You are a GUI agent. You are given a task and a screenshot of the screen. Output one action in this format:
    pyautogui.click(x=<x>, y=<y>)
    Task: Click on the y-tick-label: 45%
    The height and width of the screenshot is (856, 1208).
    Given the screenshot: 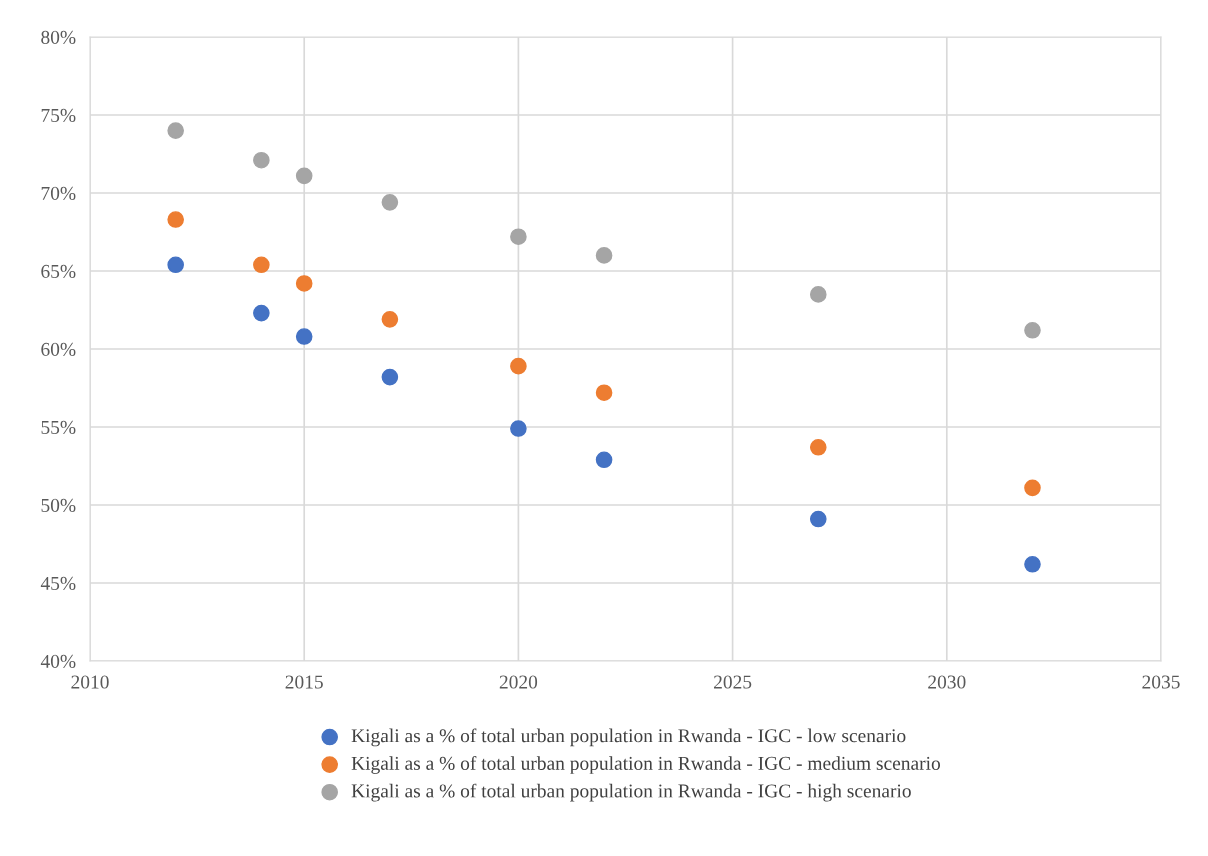 What is the action you would take?
    pyautogui.click(x=58, y=583)
    